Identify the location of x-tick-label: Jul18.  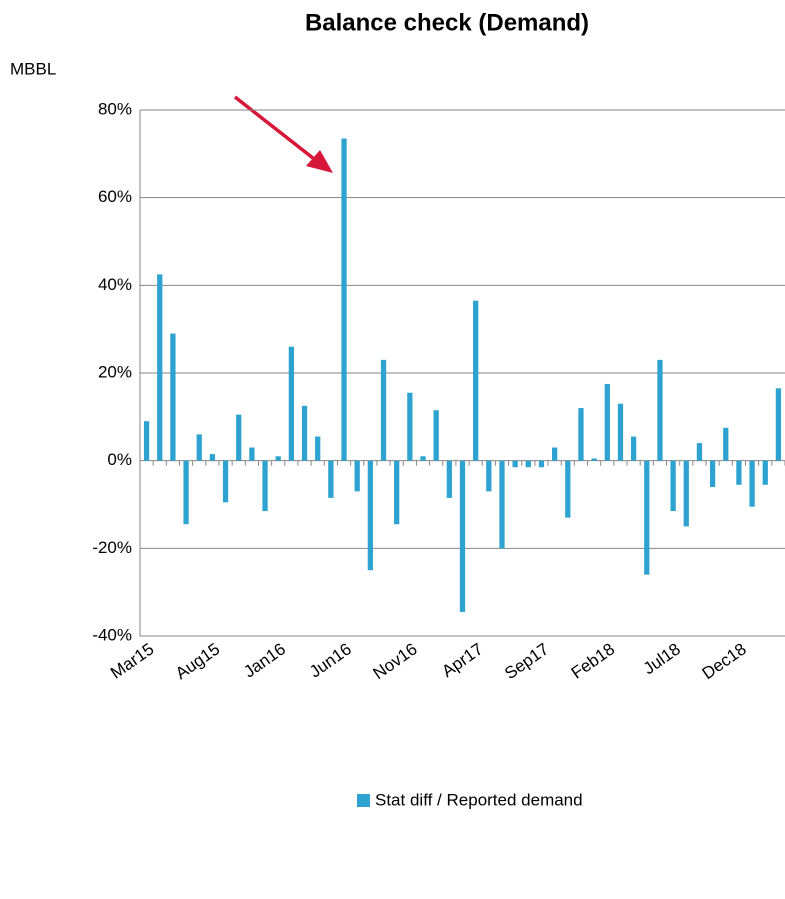
(662, 658).